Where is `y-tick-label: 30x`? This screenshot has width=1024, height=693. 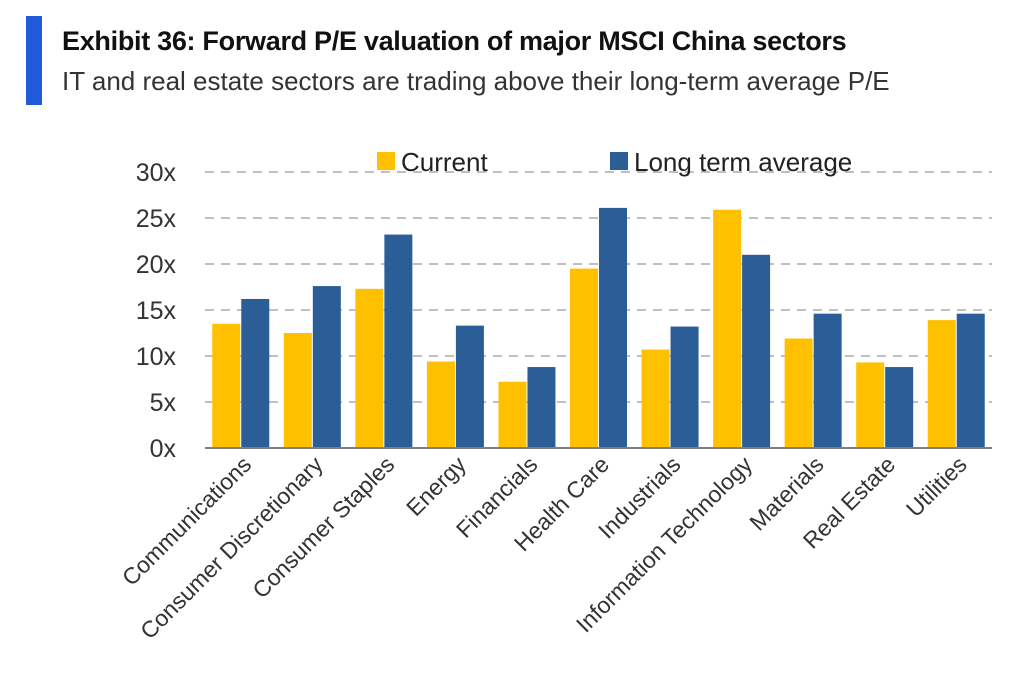 y-tick-label: 30x is located at coordinates (156, 173).